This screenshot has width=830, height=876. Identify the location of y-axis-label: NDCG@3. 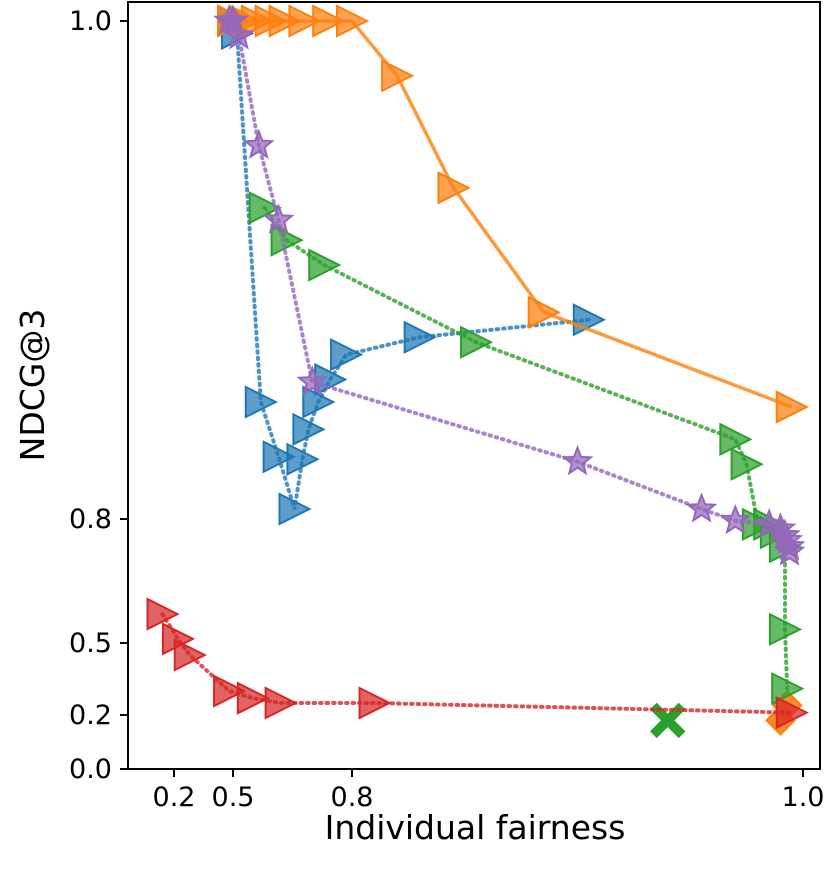
(32, 385).